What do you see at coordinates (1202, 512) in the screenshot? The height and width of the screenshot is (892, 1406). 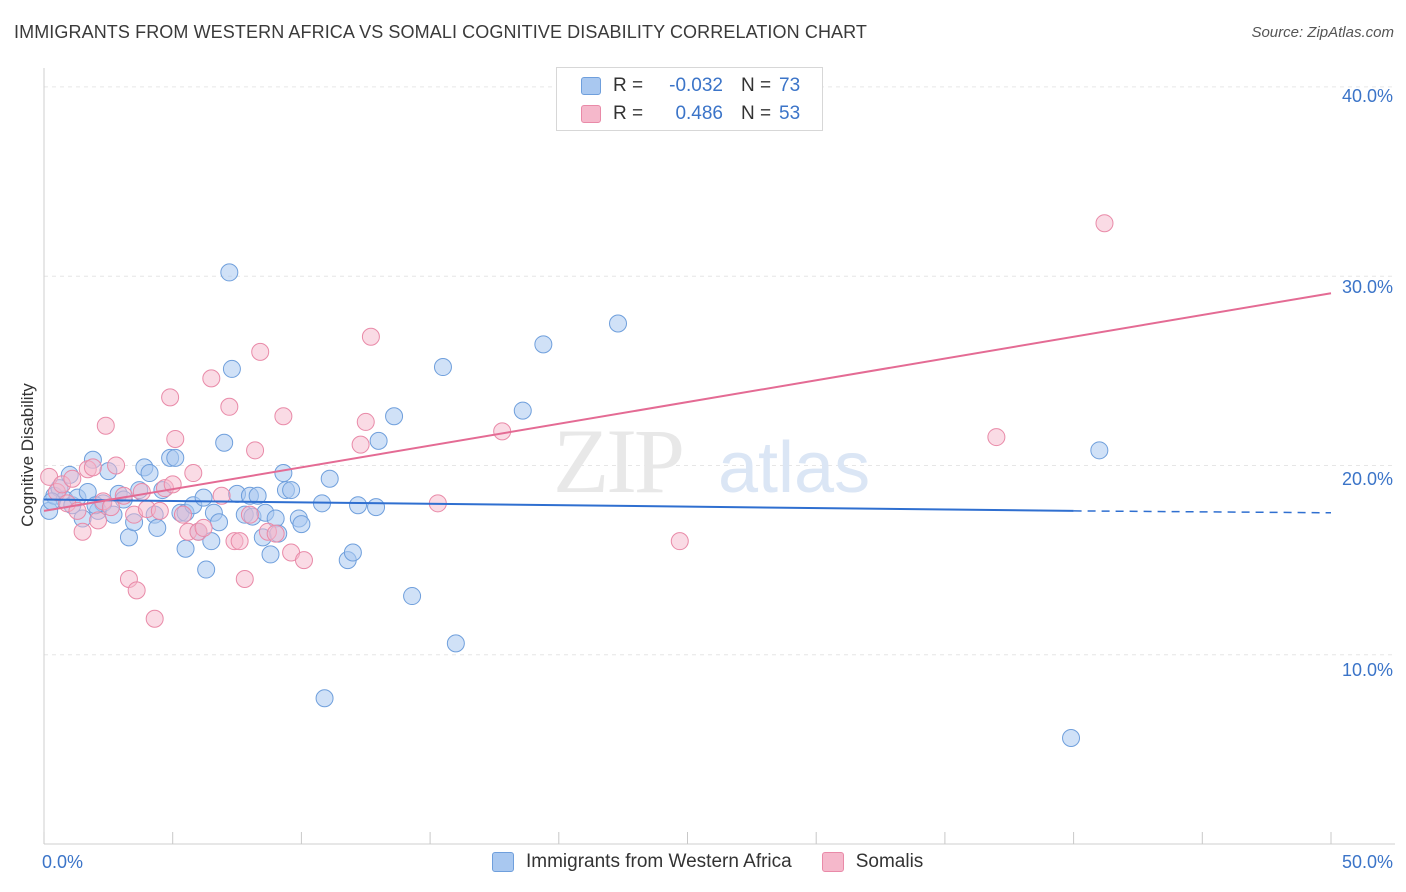 I see `trend-line-western-africa-extension` at bounding box center [1202, 512].